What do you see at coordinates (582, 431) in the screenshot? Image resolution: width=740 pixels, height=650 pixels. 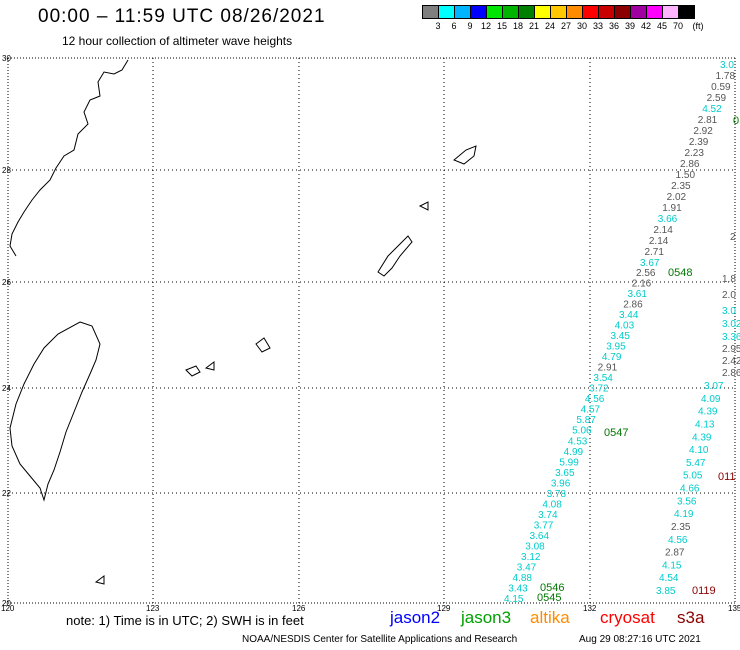 I see `wave-height-value: 5.06` at bounding box center [582, 431].